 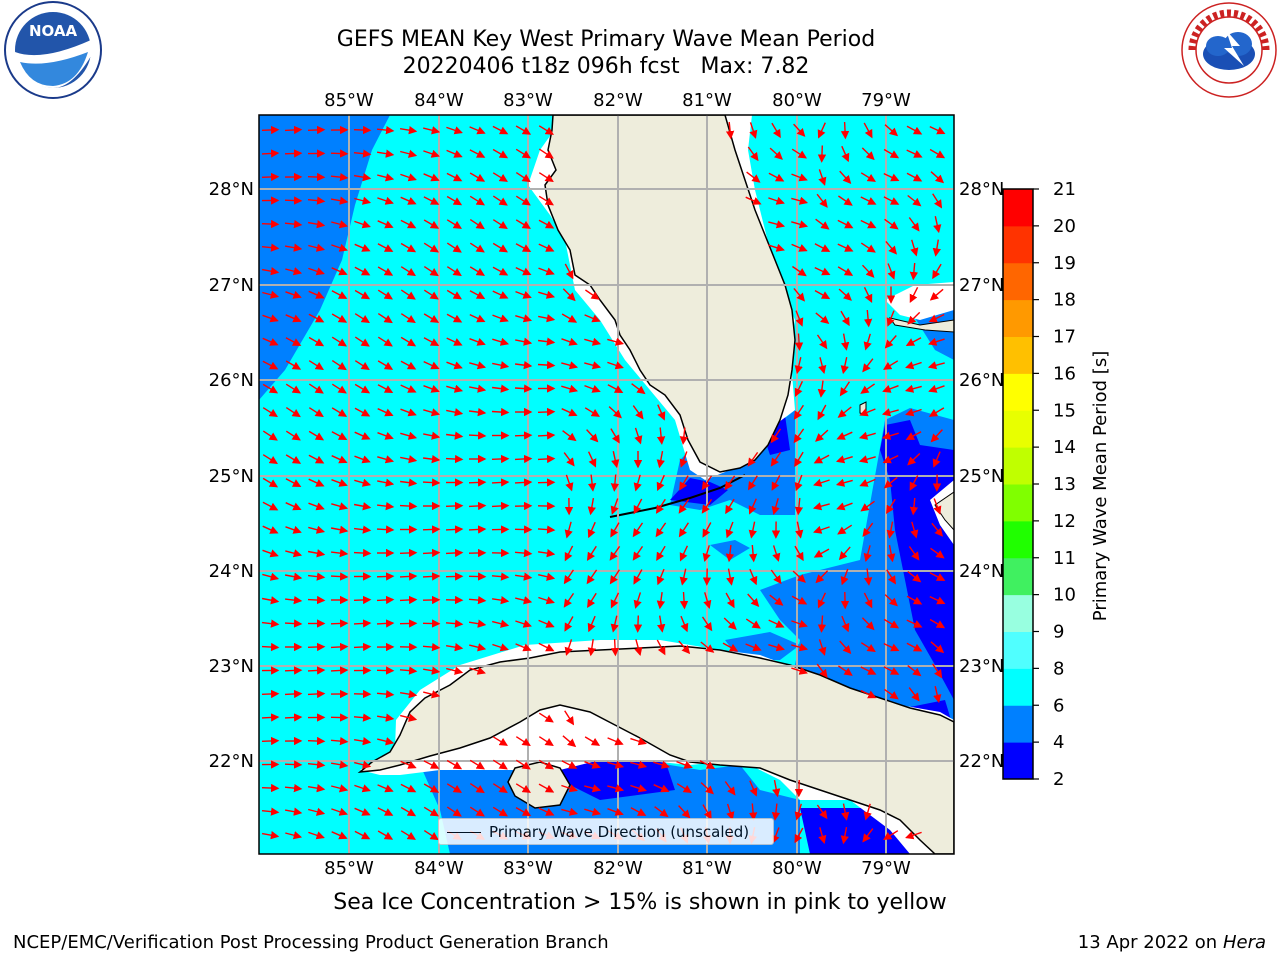 I want to click on land-grand-bahama, so click(x=921, y=325).